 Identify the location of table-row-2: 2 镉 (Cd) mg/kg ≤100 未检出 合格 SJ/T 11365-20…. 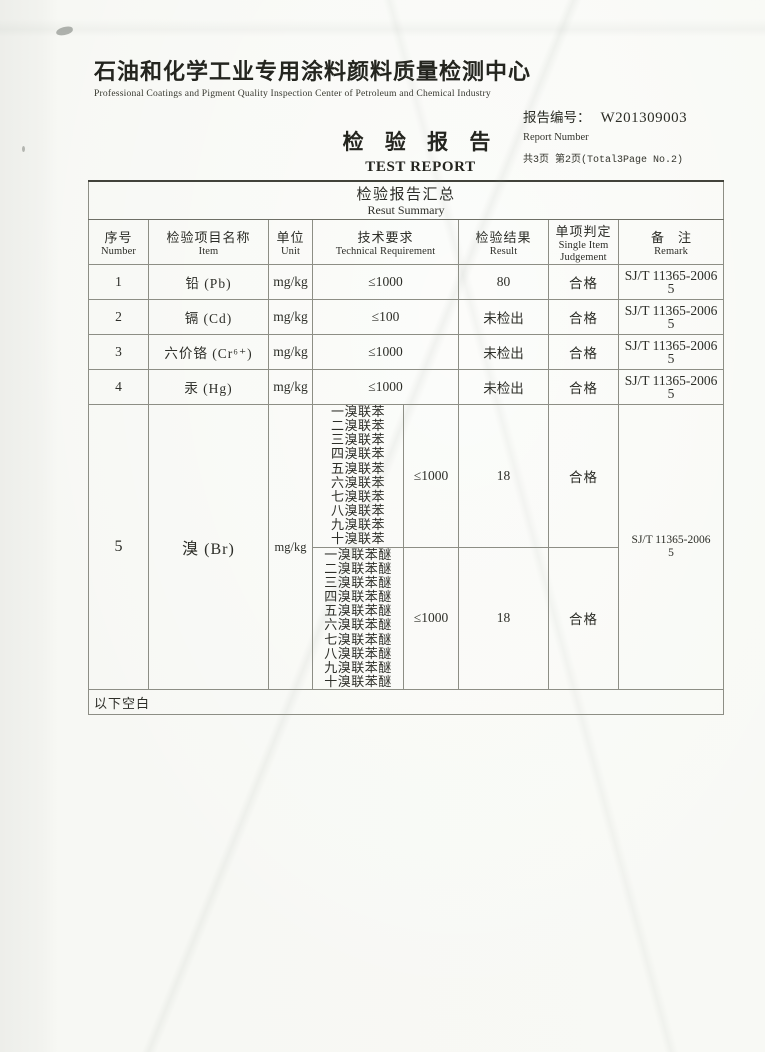
(406, 317).